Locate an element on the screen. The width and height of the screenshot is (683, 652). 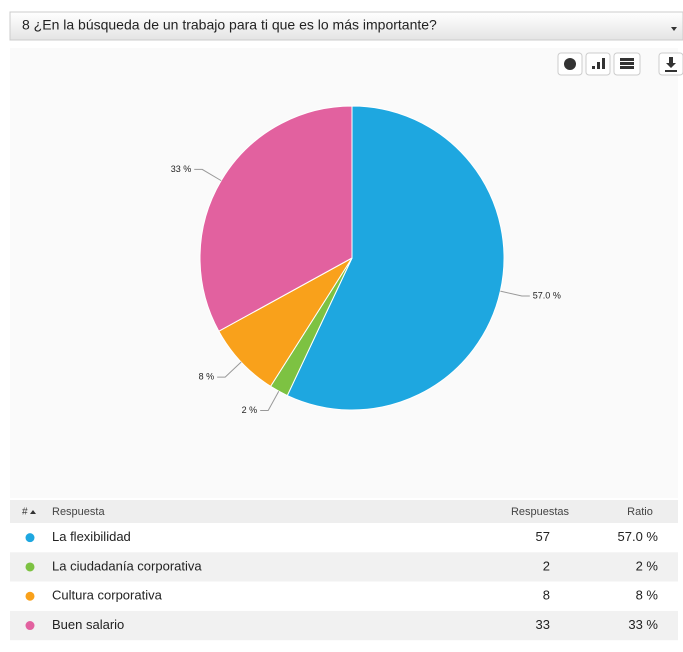
pie-icon is located at coordinates (570, 64).